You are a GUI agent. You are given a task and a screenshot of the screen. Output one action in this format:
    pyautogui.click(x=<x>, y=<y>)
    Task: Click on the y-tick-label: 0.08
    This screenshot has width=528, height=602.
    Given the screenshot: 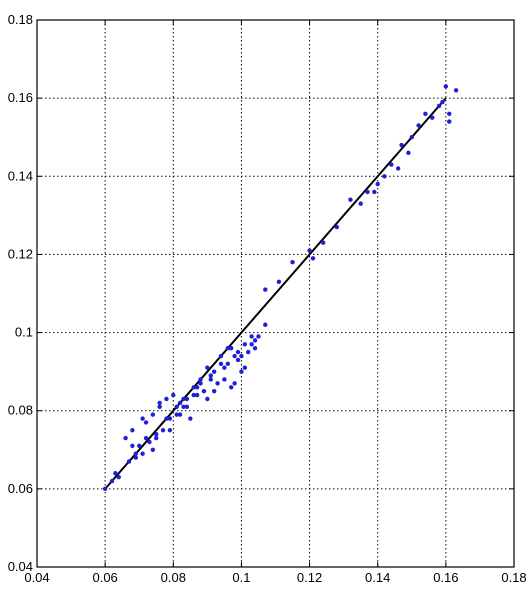 What is the action you would take?
    pyautogui.click(x=20, y=410)
    